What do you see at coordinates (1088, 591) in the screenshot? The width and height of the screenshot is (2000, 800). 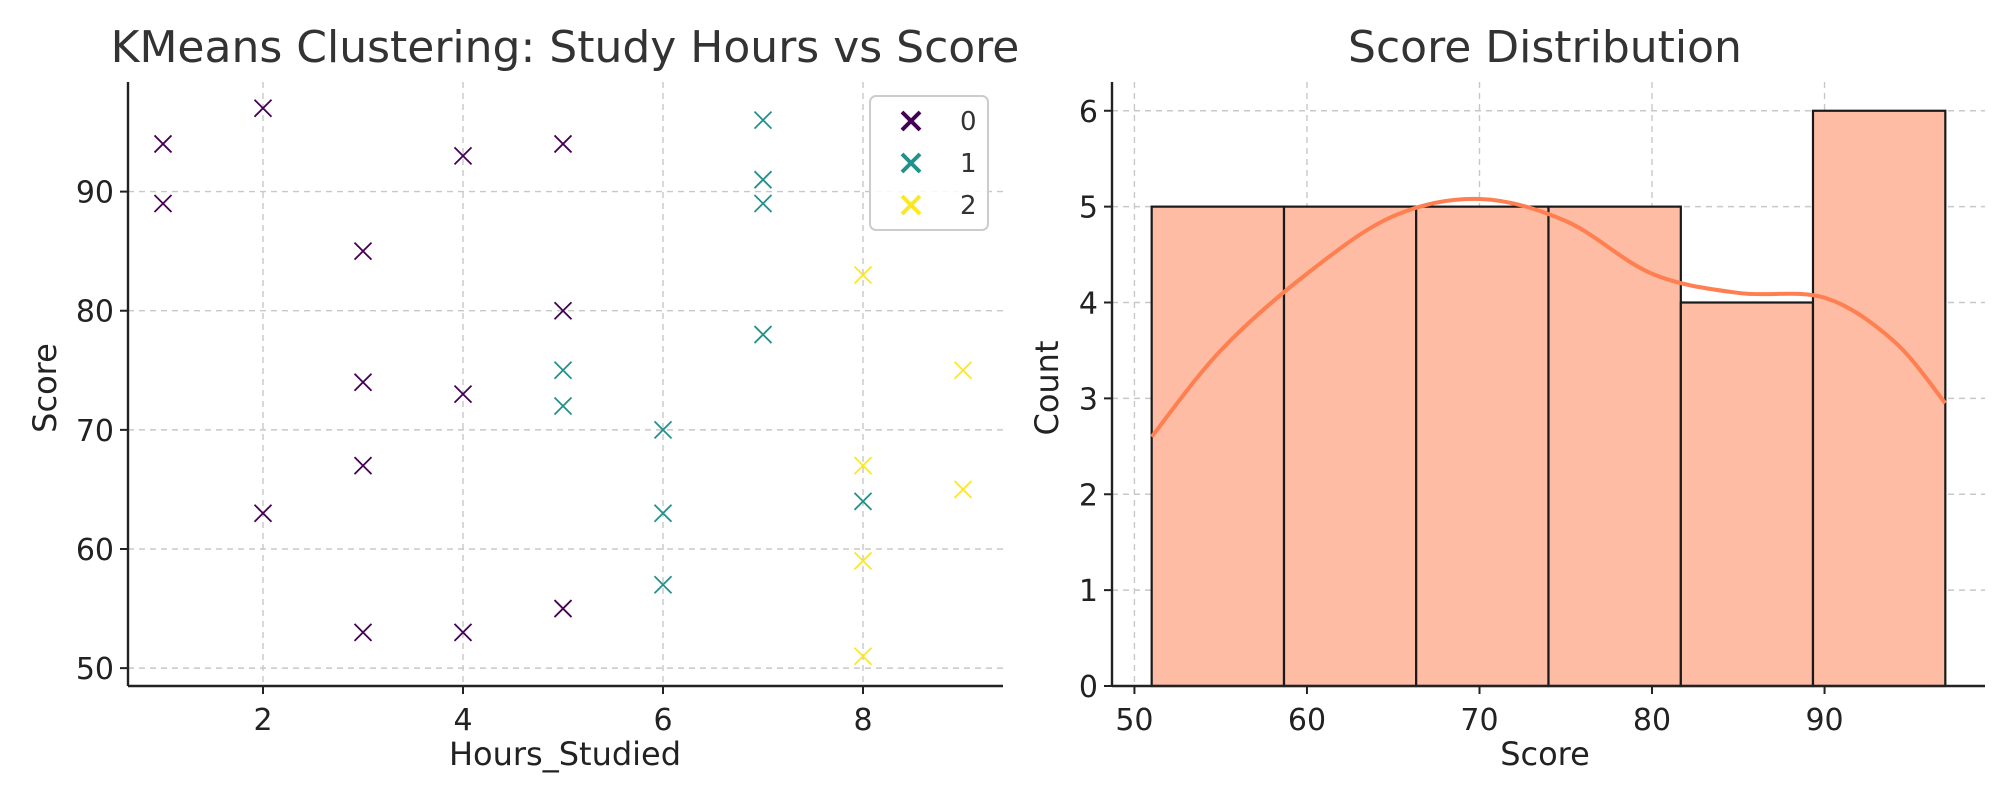 I see `hist-ytick-label: 1` at bounding box center [1088, 591].